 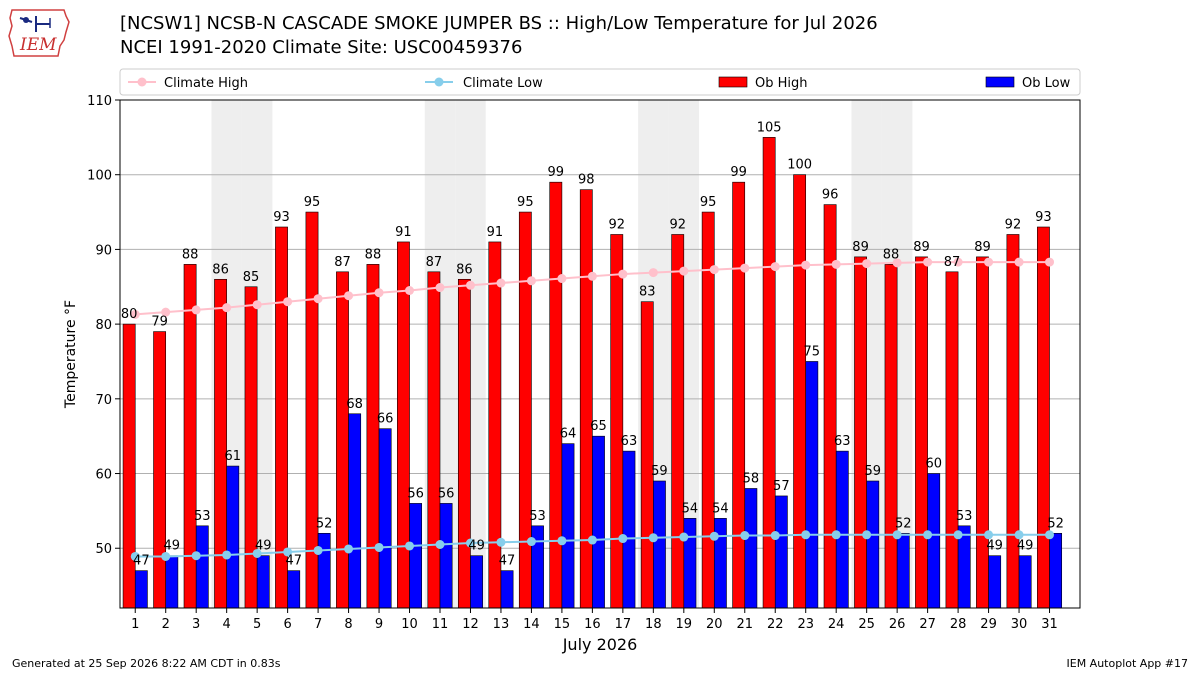 What do you see at coordinates (503, 83) in the screenshot?
I see `legend-climate-low-label: Climate Low` at bounding box center [503, 83].